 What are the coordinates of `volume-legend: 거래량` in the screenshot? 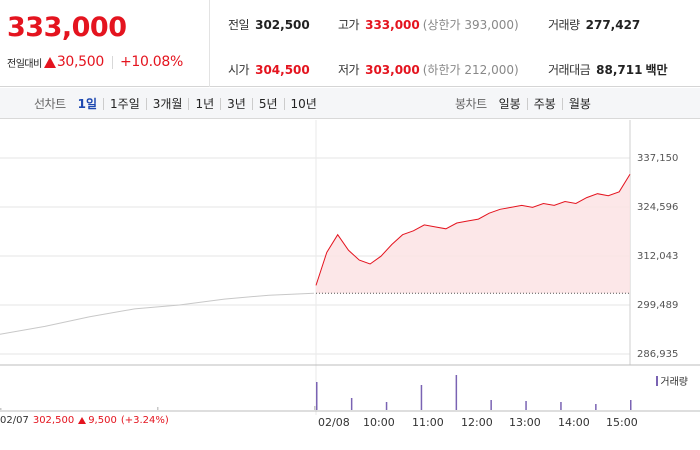 It's located at (672, 380).